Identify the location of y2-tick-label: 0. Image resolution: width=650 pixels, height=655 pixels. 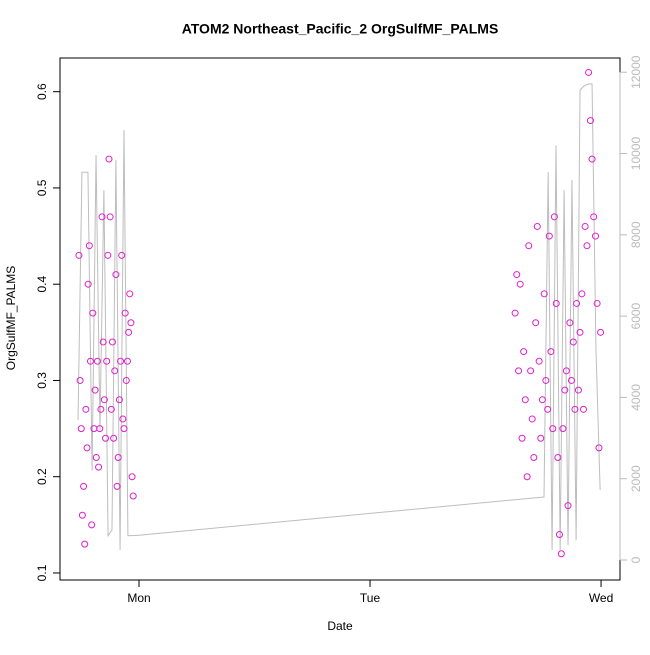
(636, 559).